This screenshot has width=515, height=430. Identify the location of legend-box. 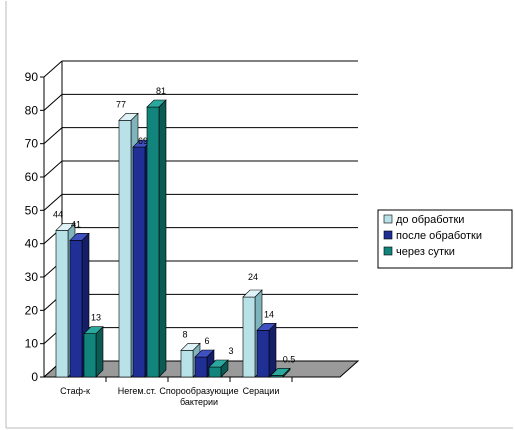
(445, 239).